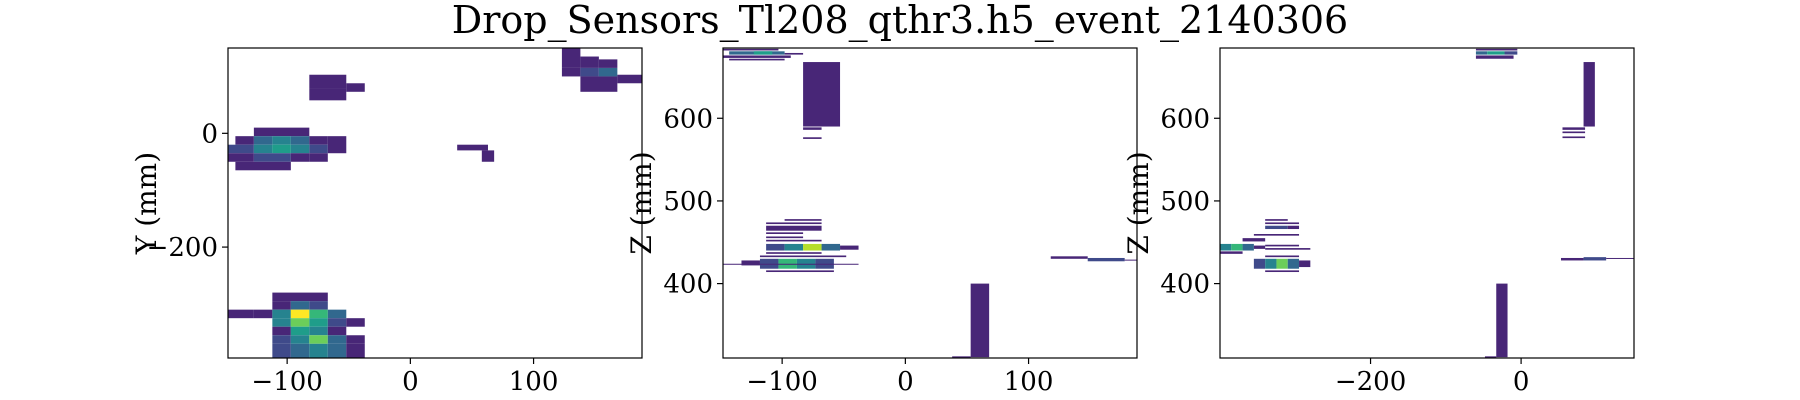 Image resolution: width=1800 pixels, height=400 pixels. What do you see at coordinates (688, 285) in the screenshot?
I see `y-tick-label: 400` at bounding box center [688, 285].